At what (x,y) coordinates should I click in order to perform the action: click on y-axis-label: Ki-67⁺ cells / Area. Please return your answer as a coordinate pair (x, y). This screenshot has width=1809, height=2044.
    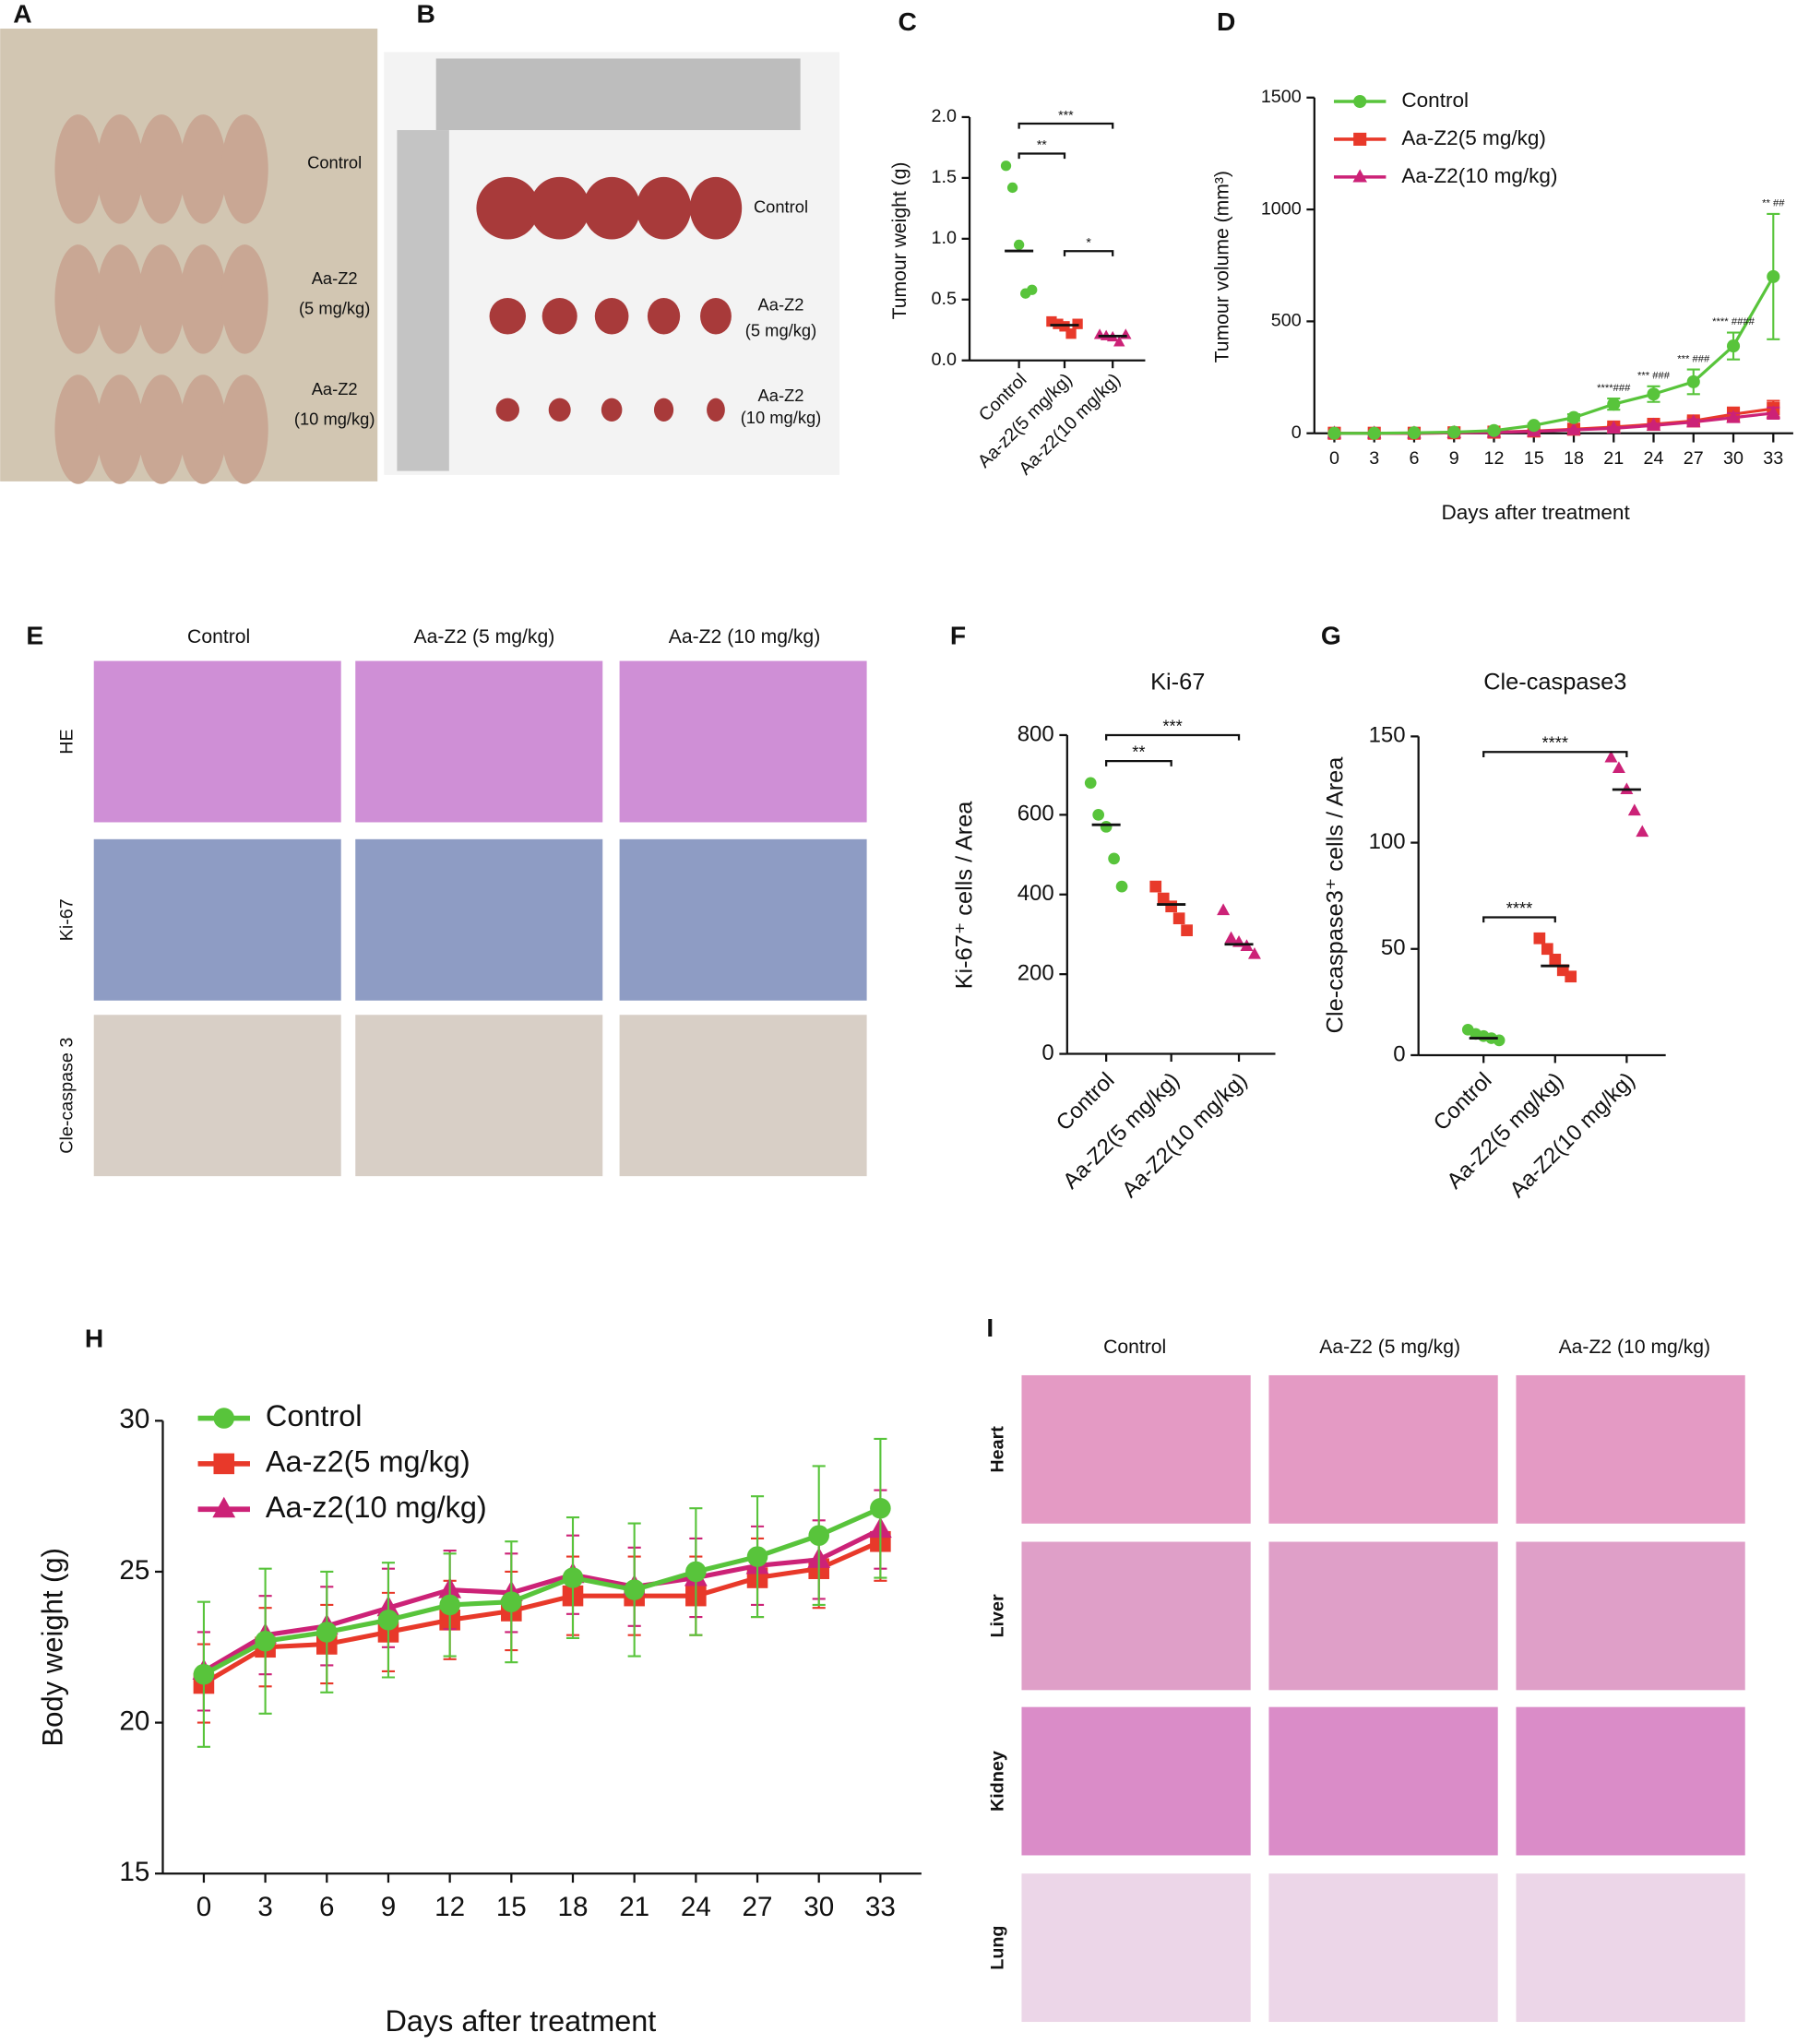
    Looking at the image, I should click on (964, 896).